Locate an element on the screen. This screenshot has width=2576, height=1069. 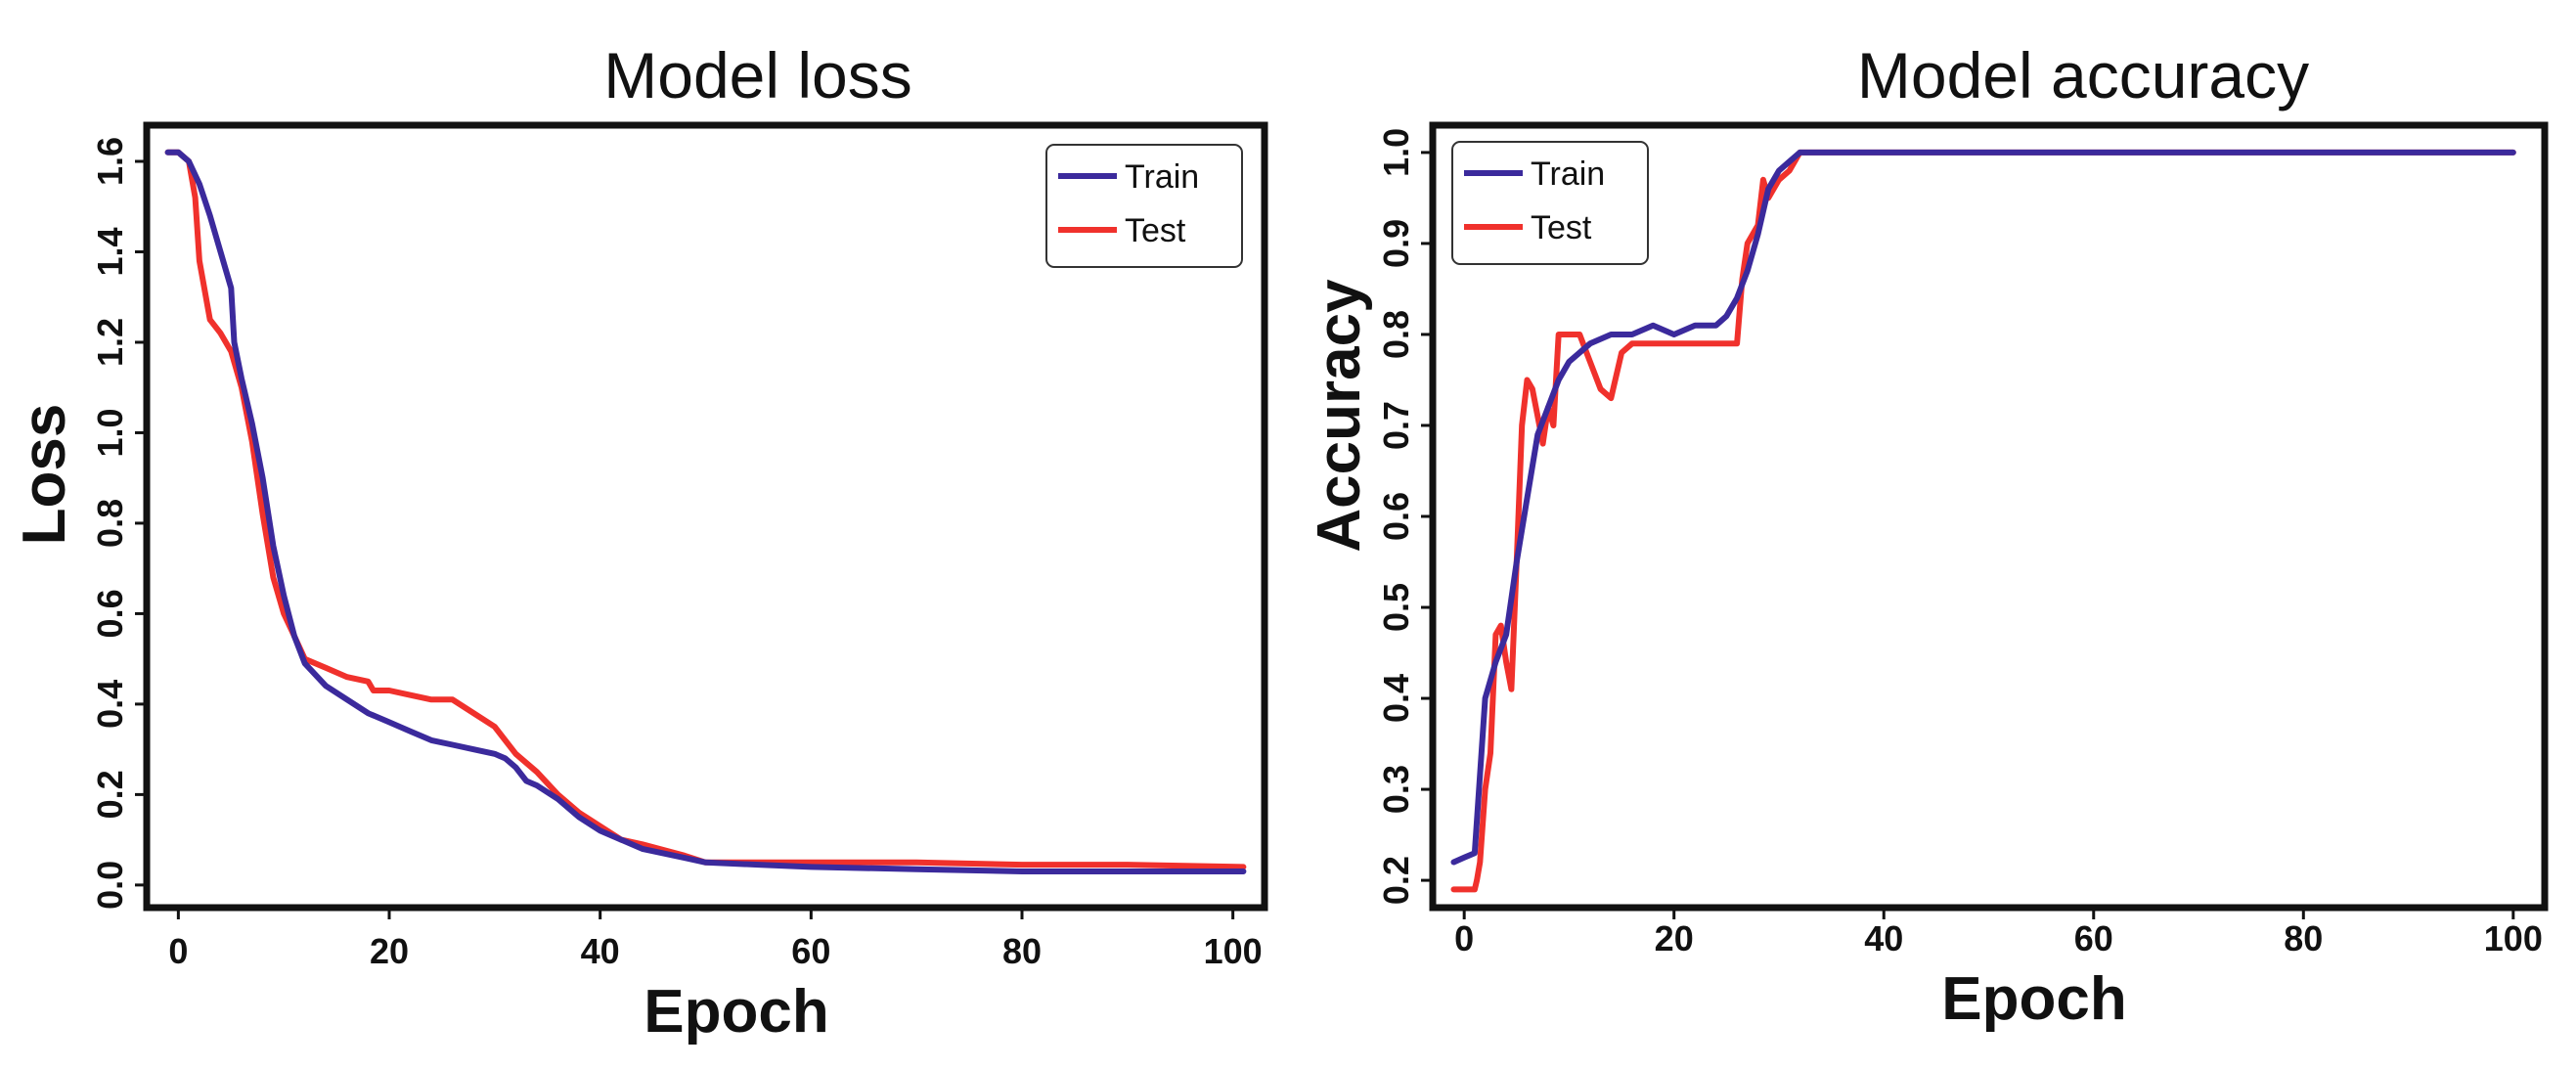
accuracy-y-axis-label: Accuracy is located at coordinates (1339, 416).